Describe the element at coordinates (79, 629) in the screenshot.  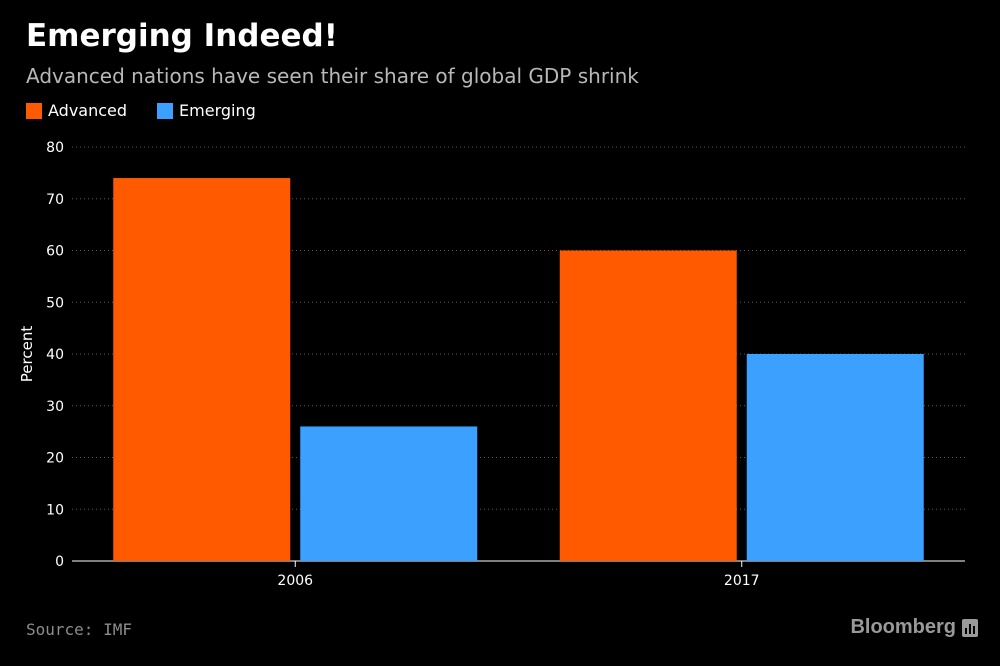
I see `source-note: Source: IMF` at that location.